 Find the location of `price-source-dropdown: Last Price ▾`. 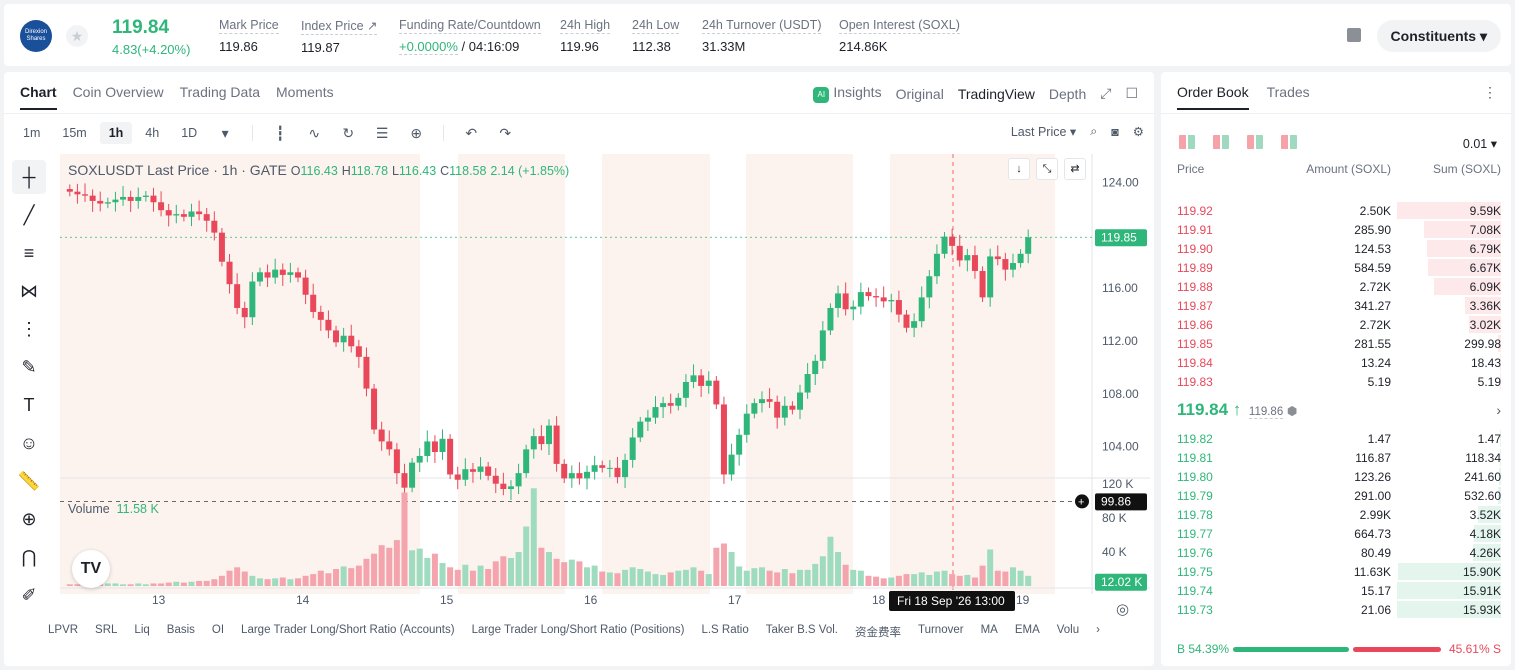

price-source-dropdown: Last Price ▾ is located at coordinates (1043, 132).